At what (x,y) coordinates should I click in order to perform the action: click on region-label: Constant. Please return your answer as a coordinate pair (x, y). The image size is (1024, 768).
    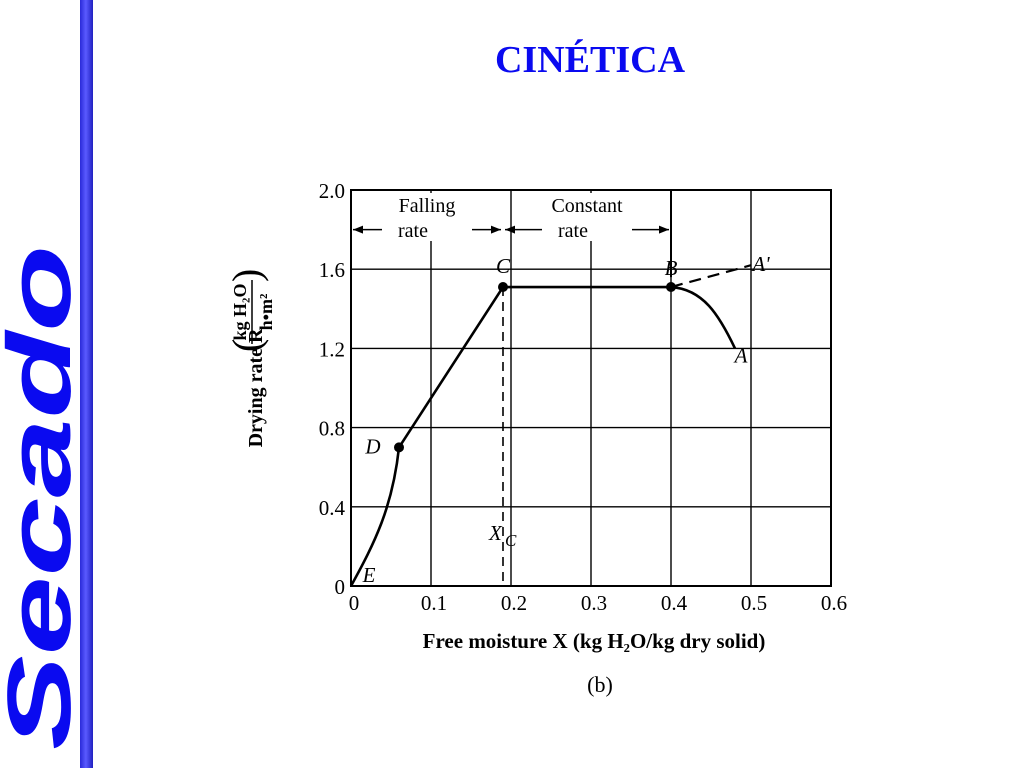
    Looking at the image, I should click on (587, 206).